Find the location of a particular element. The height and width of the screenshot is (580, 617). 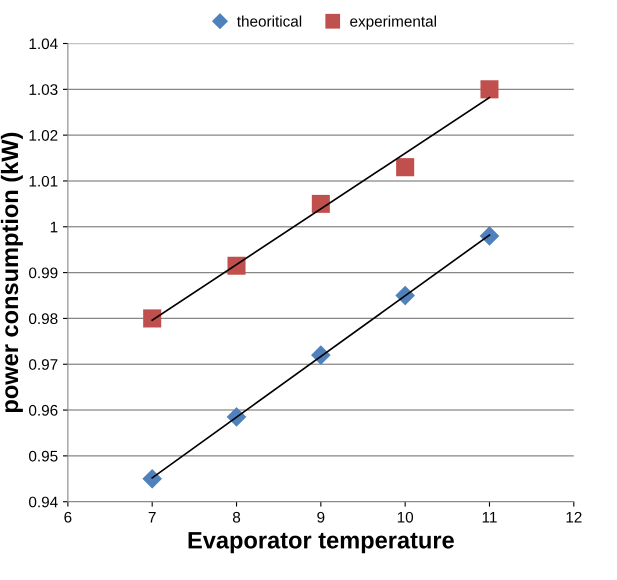

x-axis-title: Evaporator temperature is located at coordinates (321, 543).